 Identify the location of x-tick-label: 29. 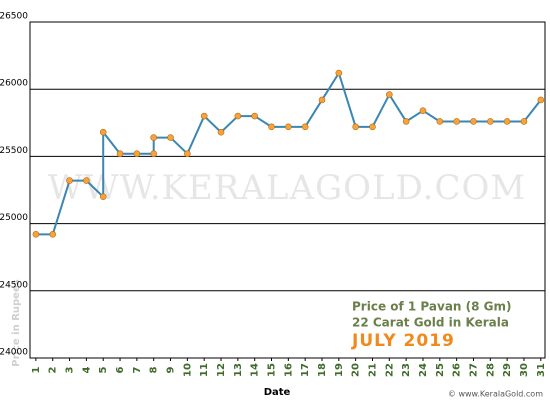
(507, 370).